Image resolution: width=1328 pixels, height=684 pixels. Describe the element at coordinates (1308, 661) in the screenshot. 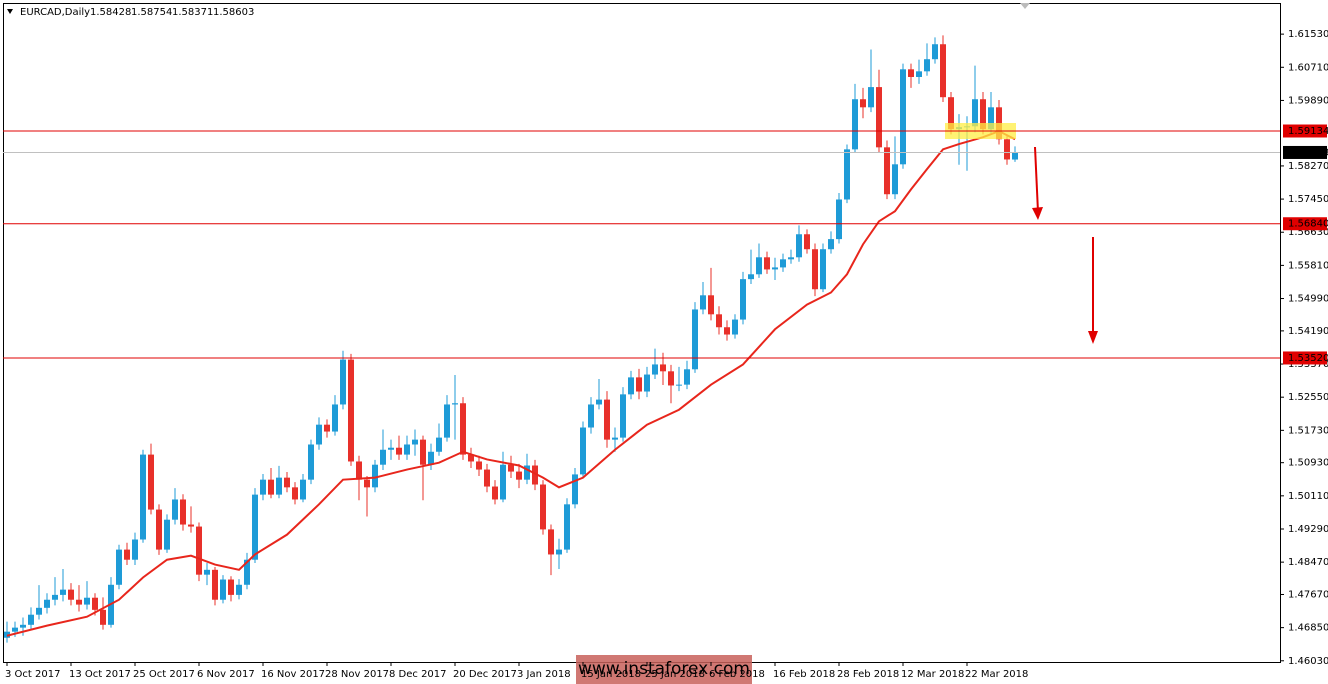

I see `y-tick-label: 1.46030` at that location.